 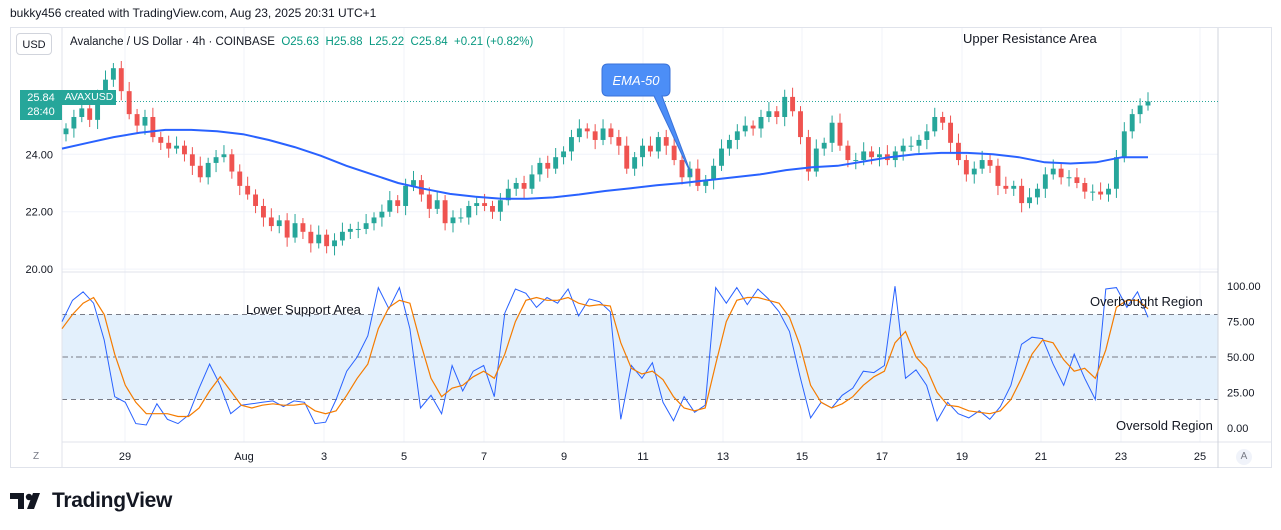 What do you see at coordinates (125, 457) in the screenshot?
I see `time-tick-label: 29` at bounding box center [125, 457].